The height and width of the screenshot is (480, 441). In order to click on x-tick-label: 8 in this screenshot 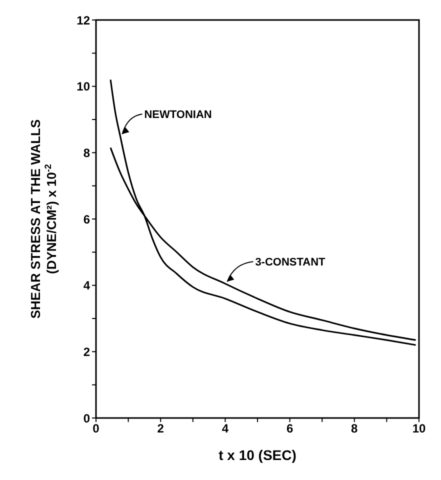, I will do `click(354, 429)`.